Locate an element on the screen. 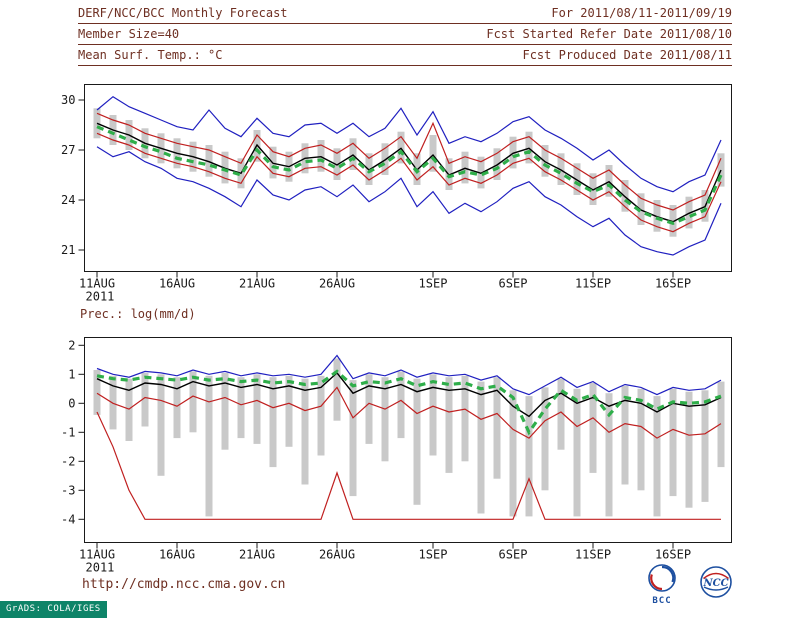  precipitation-climatology-dashed-line is located at coordinates (409, 402).